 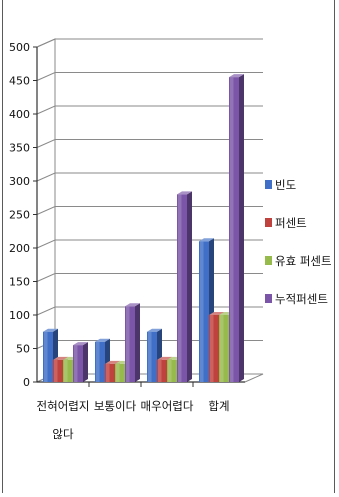 I want to click on legend-entry: 누적퍼센트, so click(x=296, y=299).